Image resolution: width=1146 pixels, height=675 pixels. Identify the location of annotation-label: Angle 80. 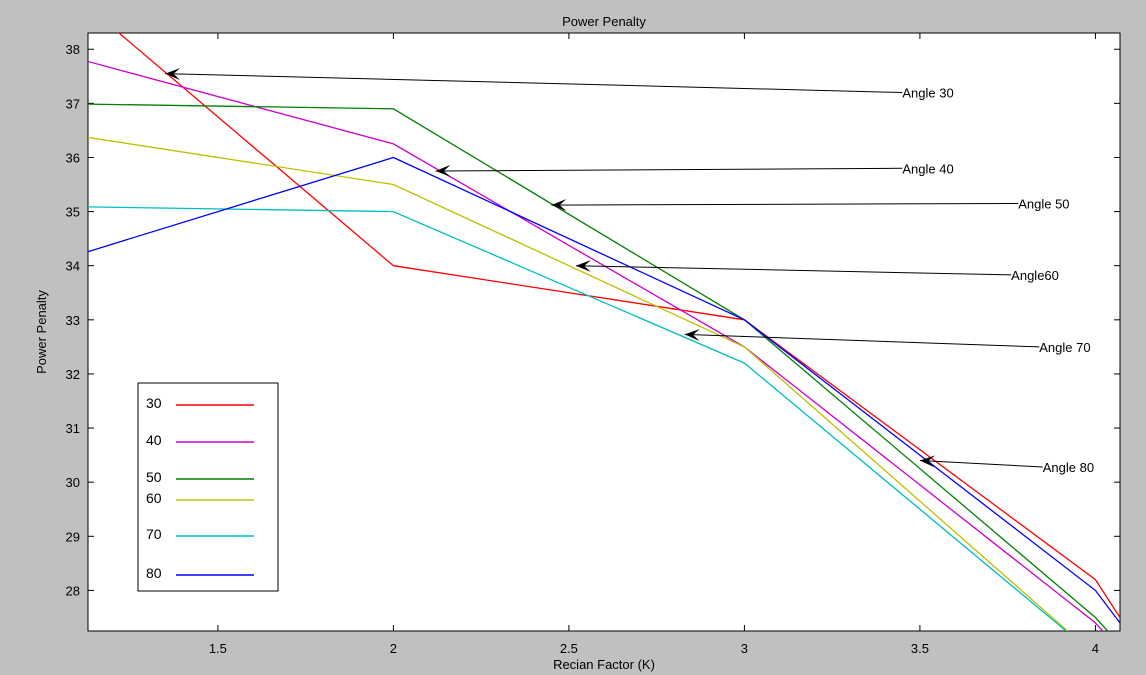
(1068, 467).